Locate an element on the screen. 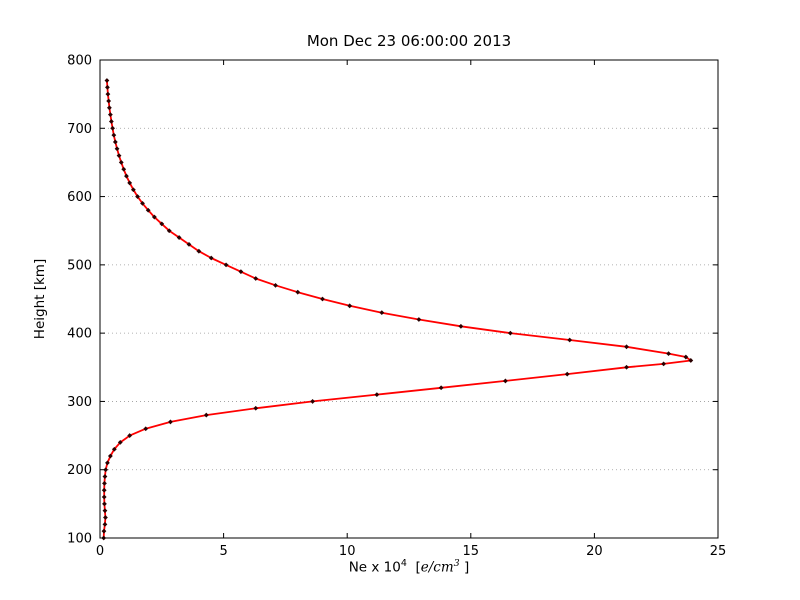 The width and height of the screenshot is (800, 600). y-tick-label: 700 is located at coordinates (79, 129).